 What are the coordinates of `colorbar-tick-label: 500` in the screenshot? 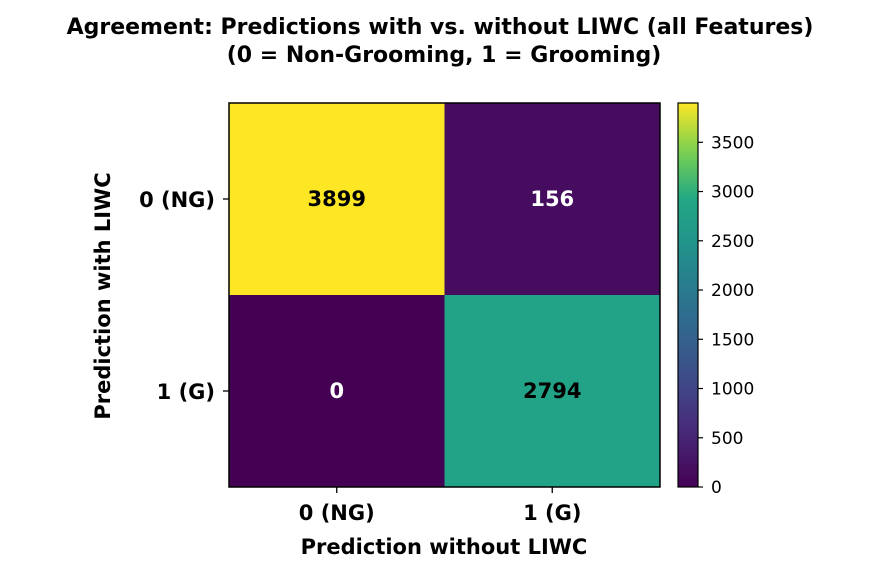 It's located at (727, 439).